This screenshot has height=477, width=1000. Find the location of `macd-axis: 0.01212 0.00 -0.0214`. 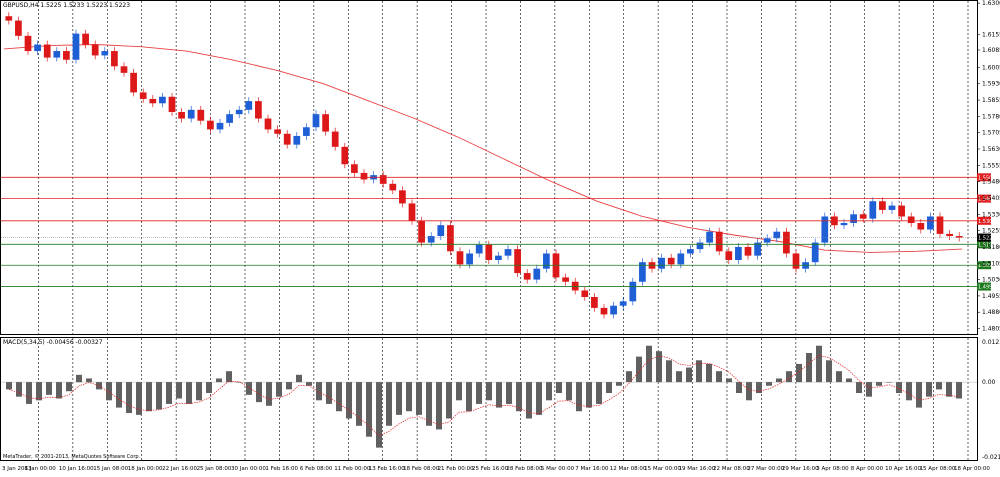

macd-axis: 0.01212 0.00 -0.0214 is located at coordinates (991, 400).